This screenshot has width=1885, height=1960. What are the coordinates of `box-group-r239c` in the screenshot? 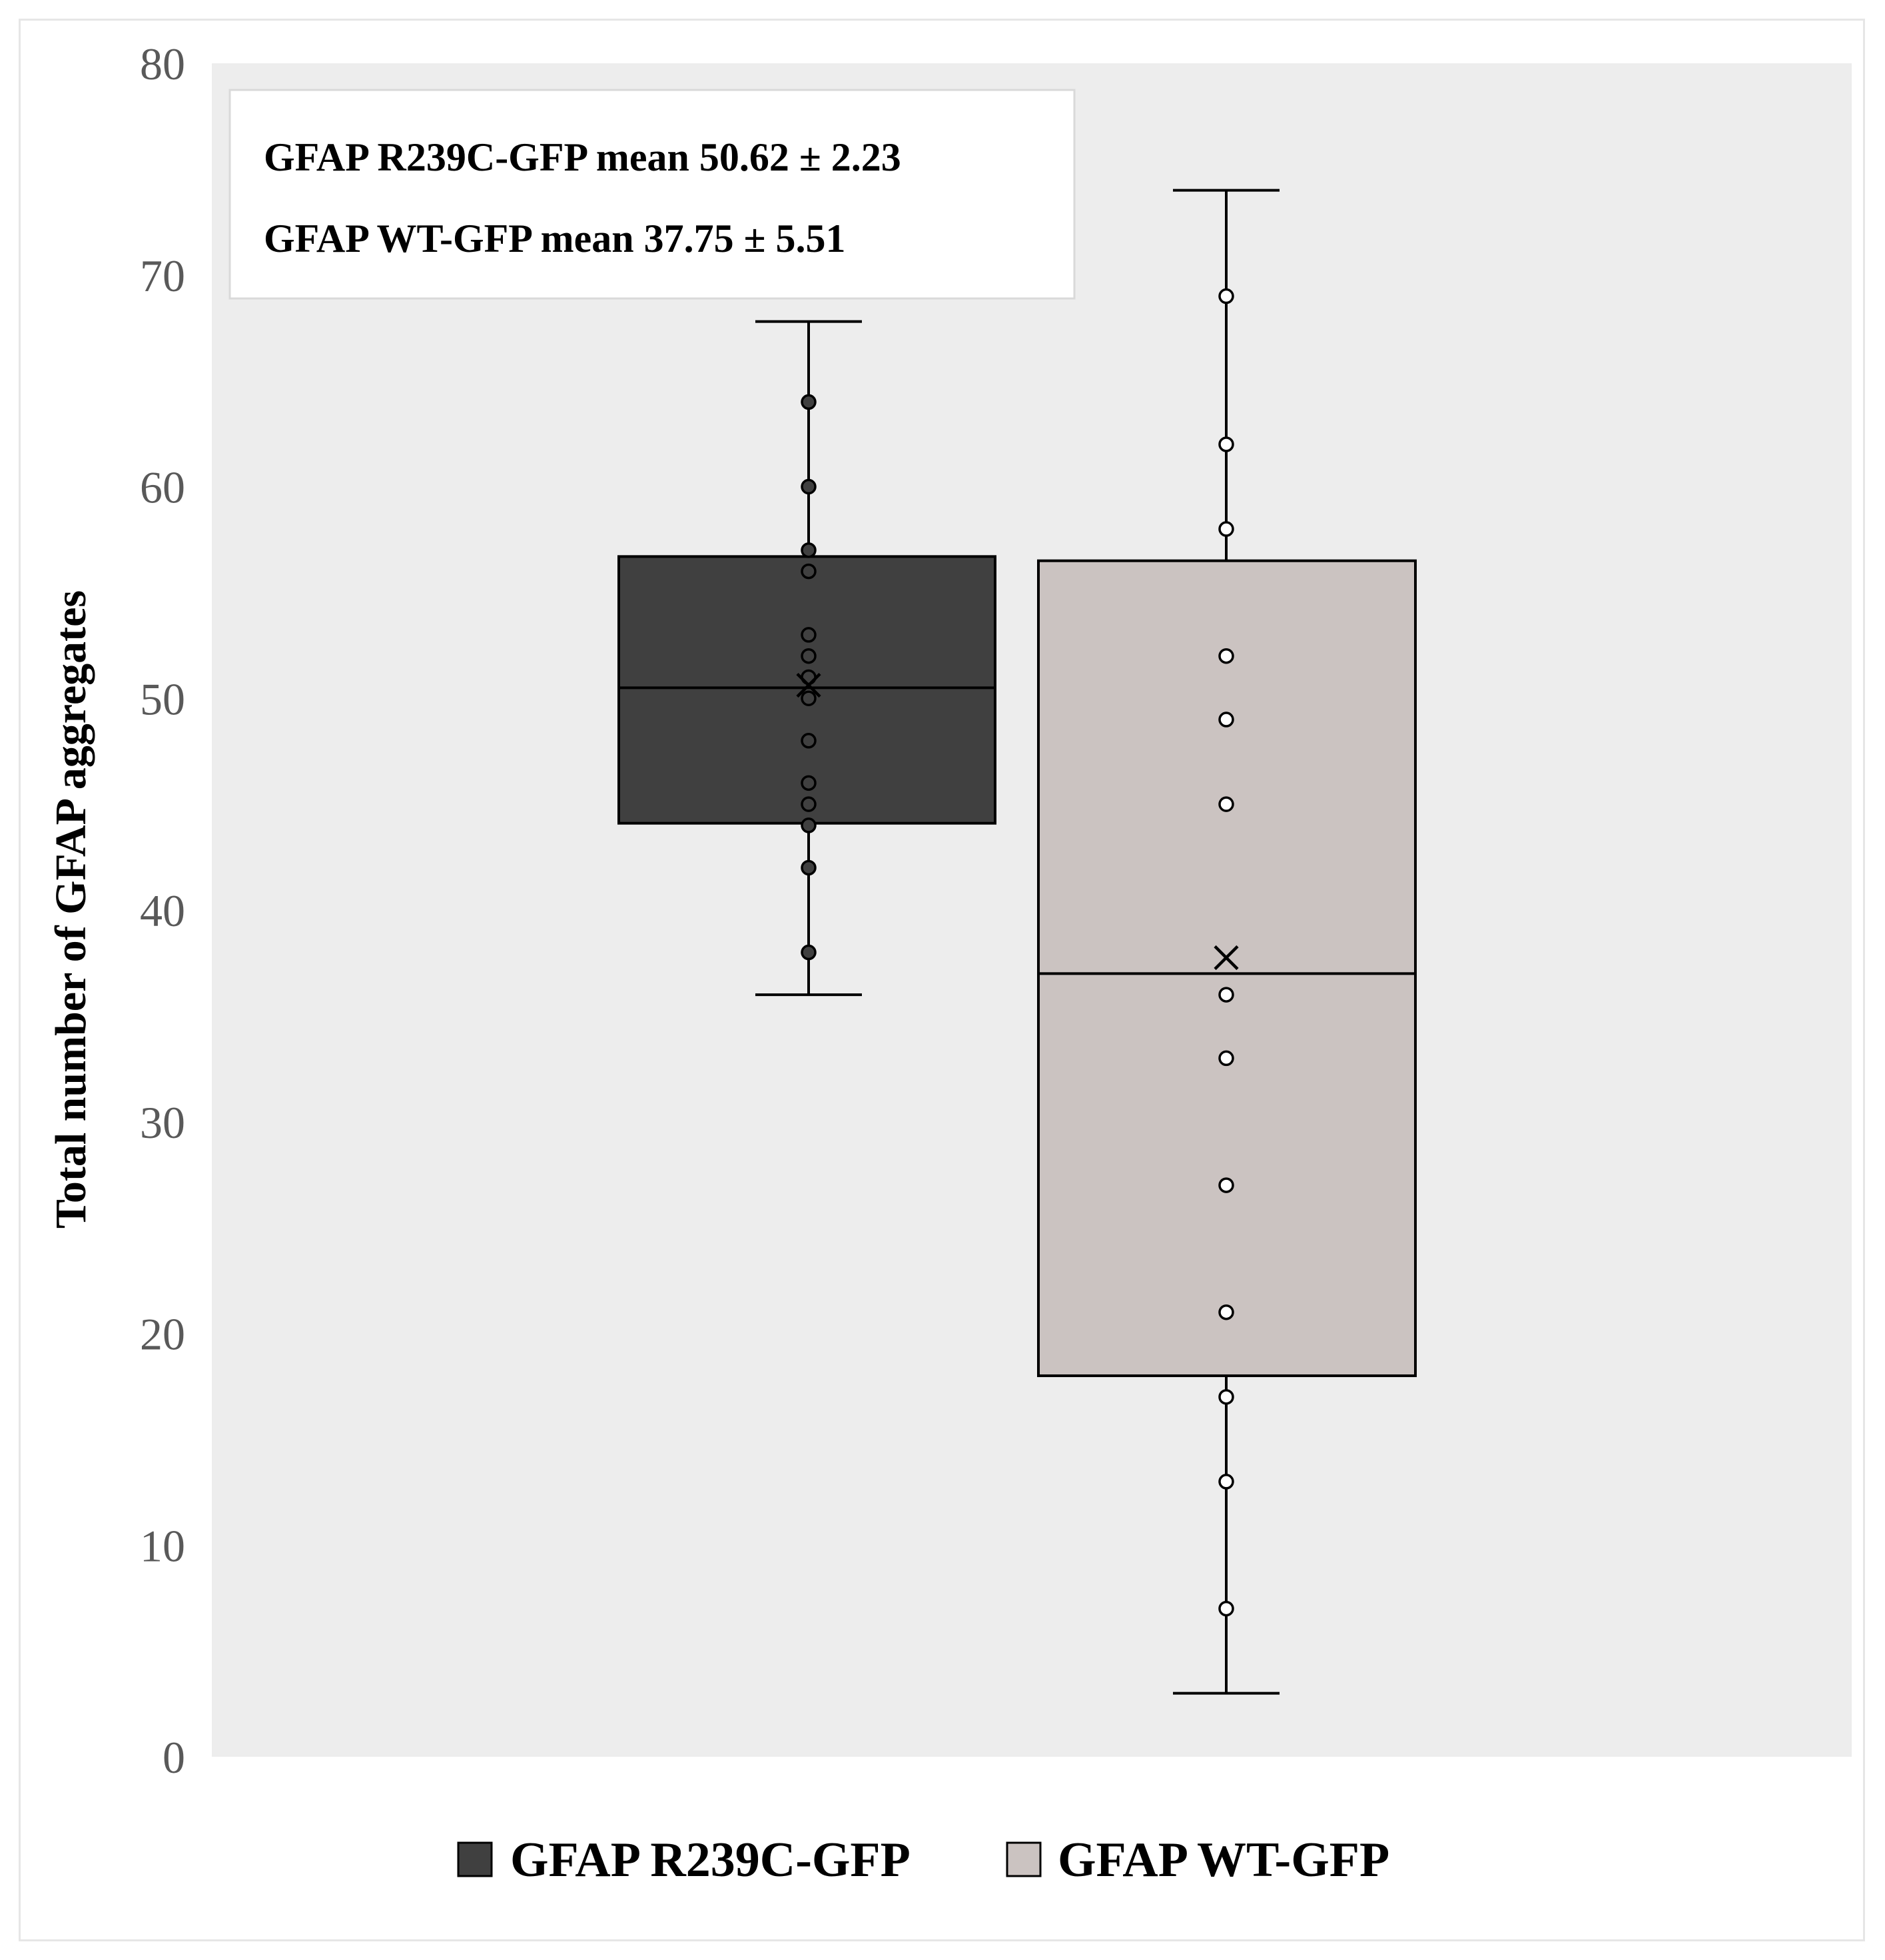 It's located at (806, 658).